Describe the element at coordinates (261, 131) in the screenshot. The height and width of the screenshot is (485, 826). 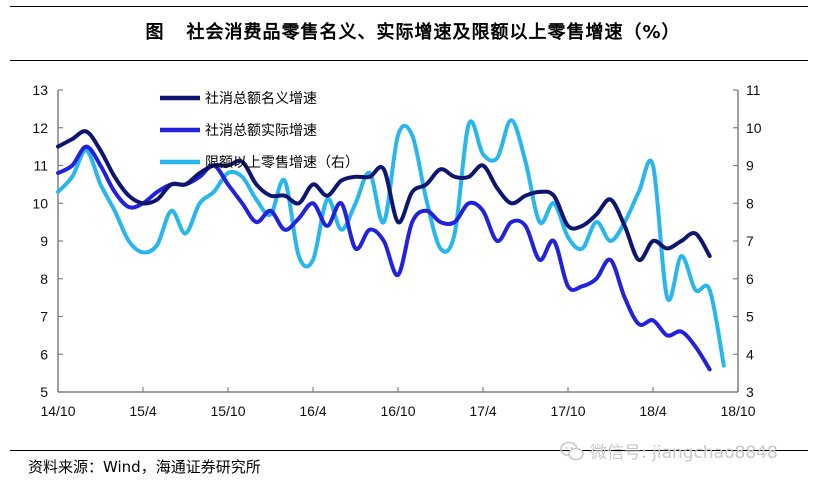
I see `legend-label: 社消总额实际增速` at that location.